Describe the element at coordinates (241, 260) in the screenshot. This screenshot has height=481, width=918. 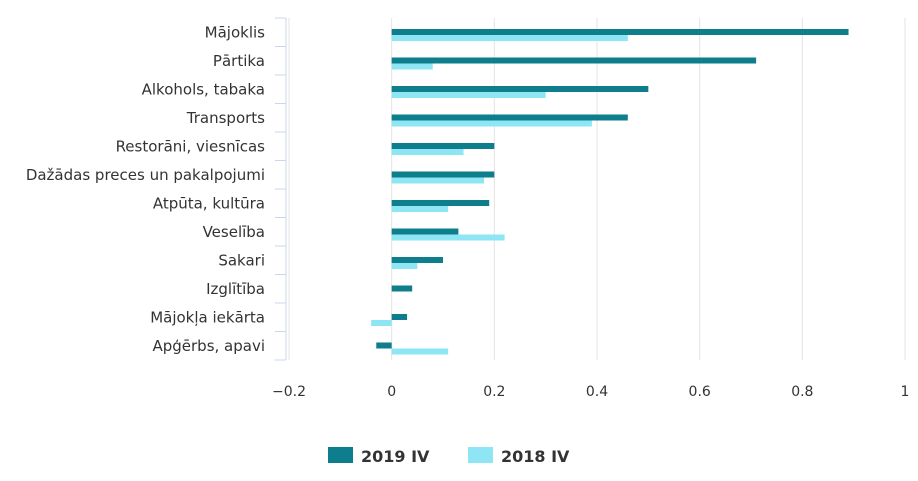
I see `category-label: Sakari` at that location.